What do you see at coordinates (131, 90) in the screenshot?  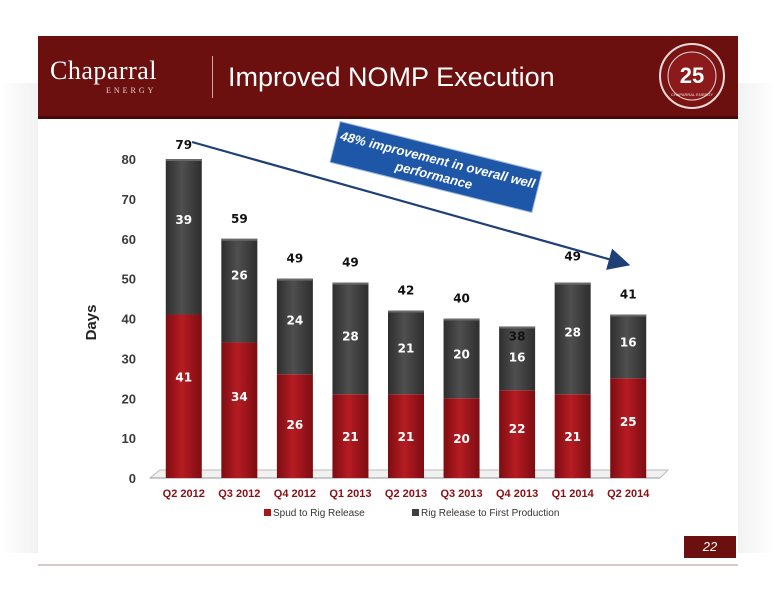 I see `logo-subtitle: ENERGY` at bounding box center [131, 90].